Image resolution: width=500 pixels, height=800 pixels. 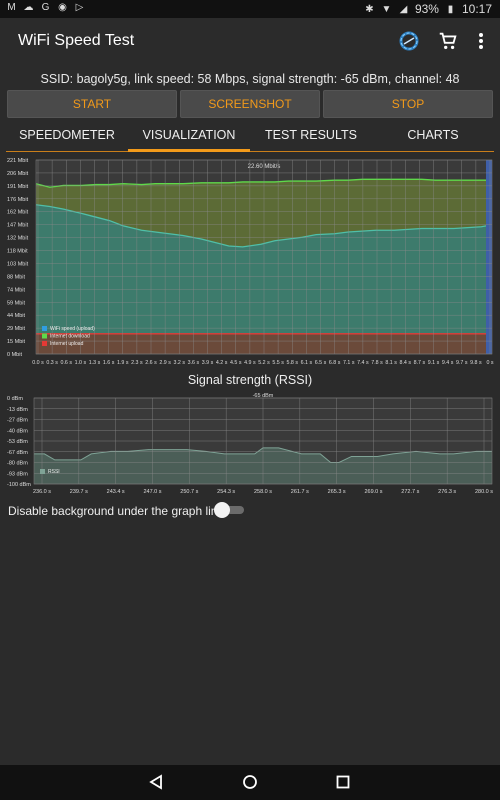 What do you see at coordinates (293, 363) in the screenshot?
I see `x-tick-label: 5.8 s` at bounding box center [293, 363].